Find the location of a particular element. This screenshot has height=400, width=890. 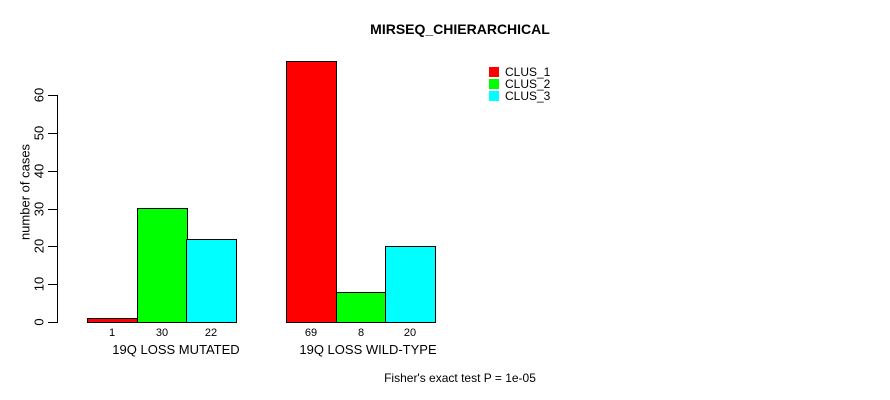

legend-item: CLUS_1 is located at coordinates (519, 72).